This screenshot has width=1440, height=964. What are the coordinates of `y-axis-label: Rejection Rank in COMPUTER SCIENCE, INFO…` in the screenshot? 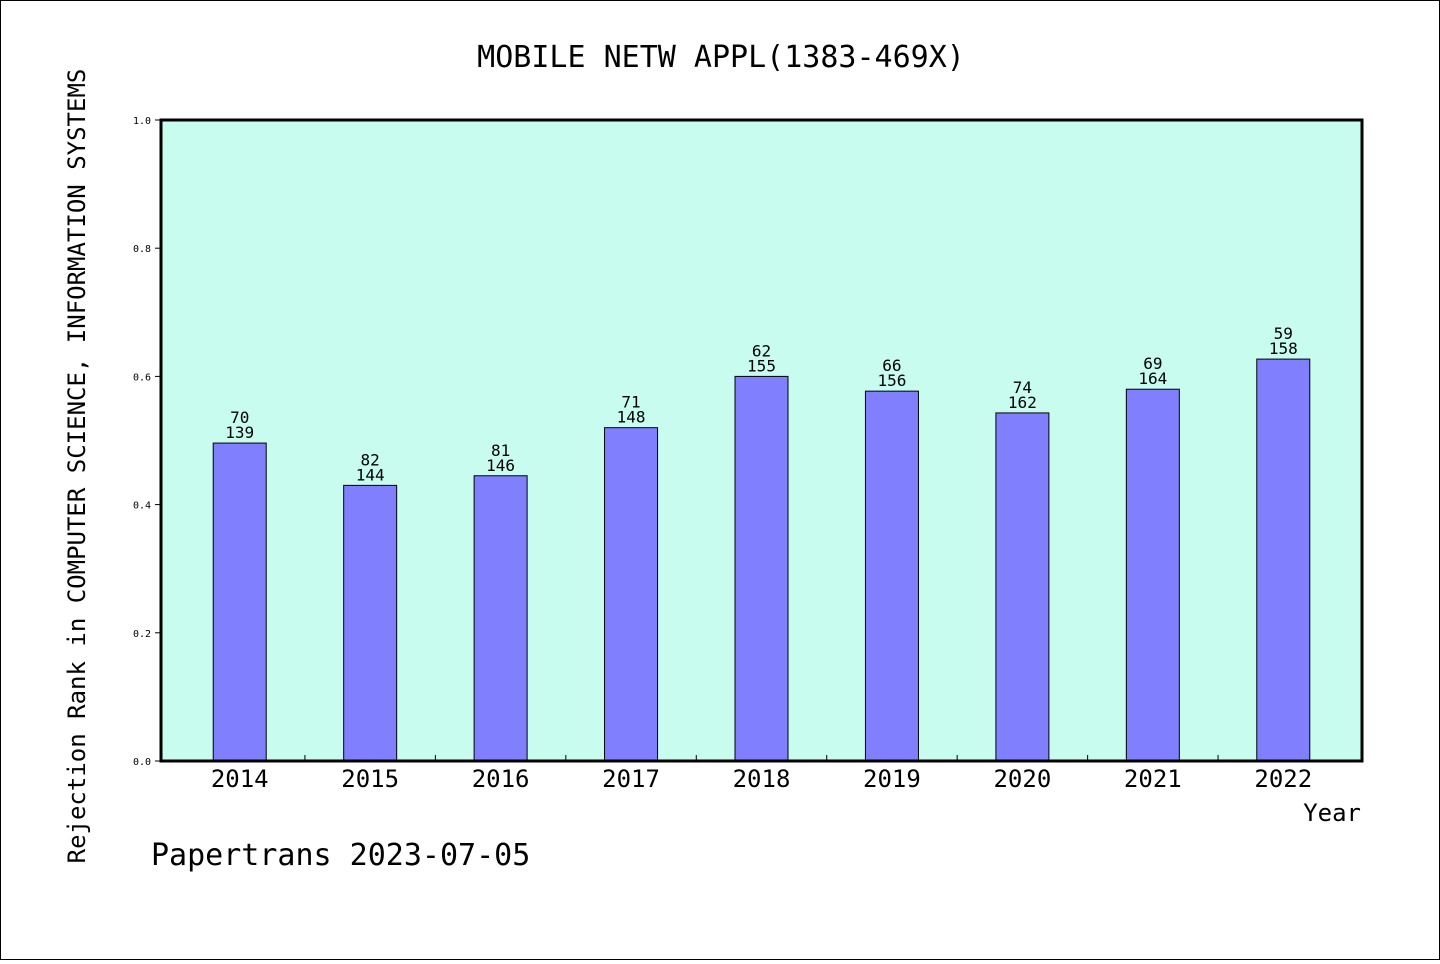 It's located at (77, 466).